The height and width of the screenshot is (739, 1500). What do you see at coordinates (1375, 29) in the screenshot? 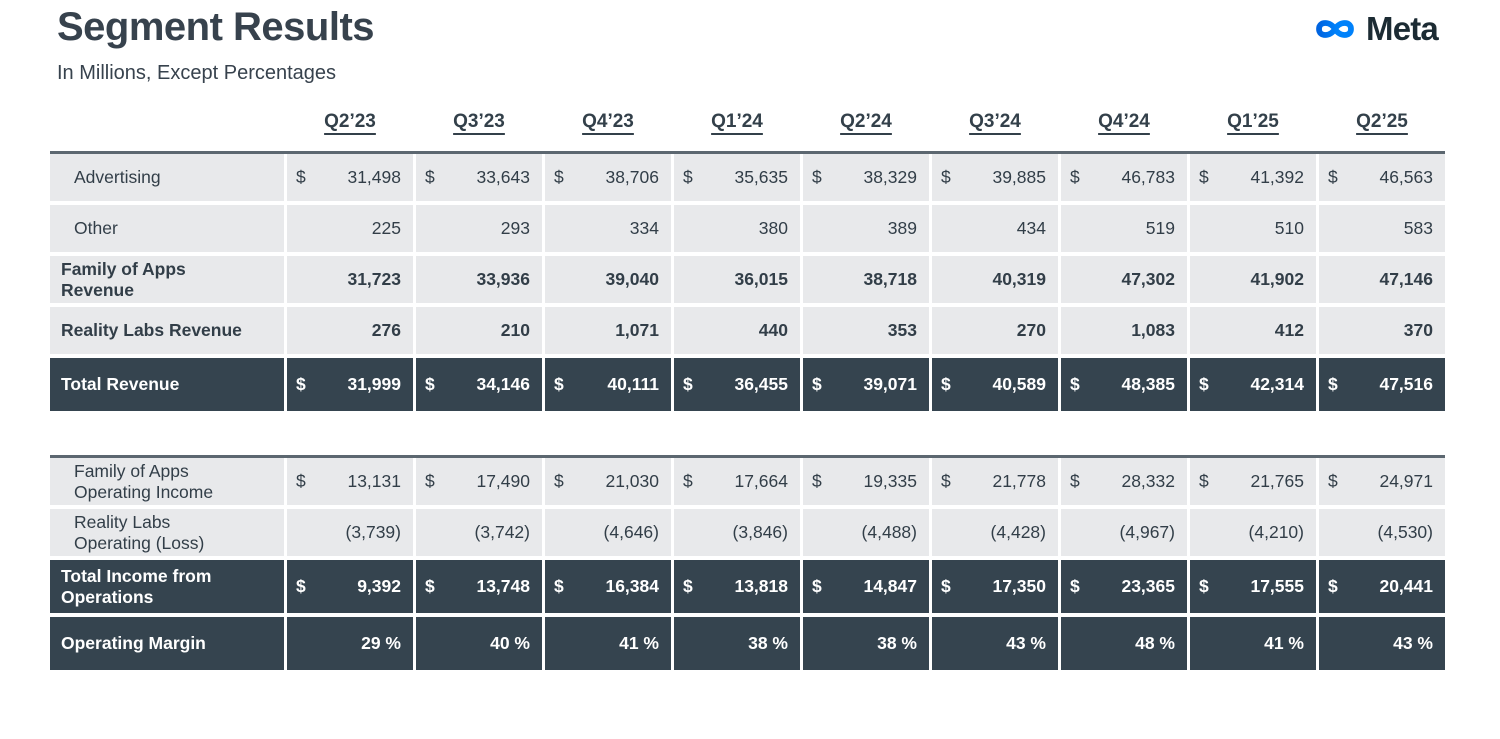
I see `meta-logo: Meta` at bounding box center [1375, 29].